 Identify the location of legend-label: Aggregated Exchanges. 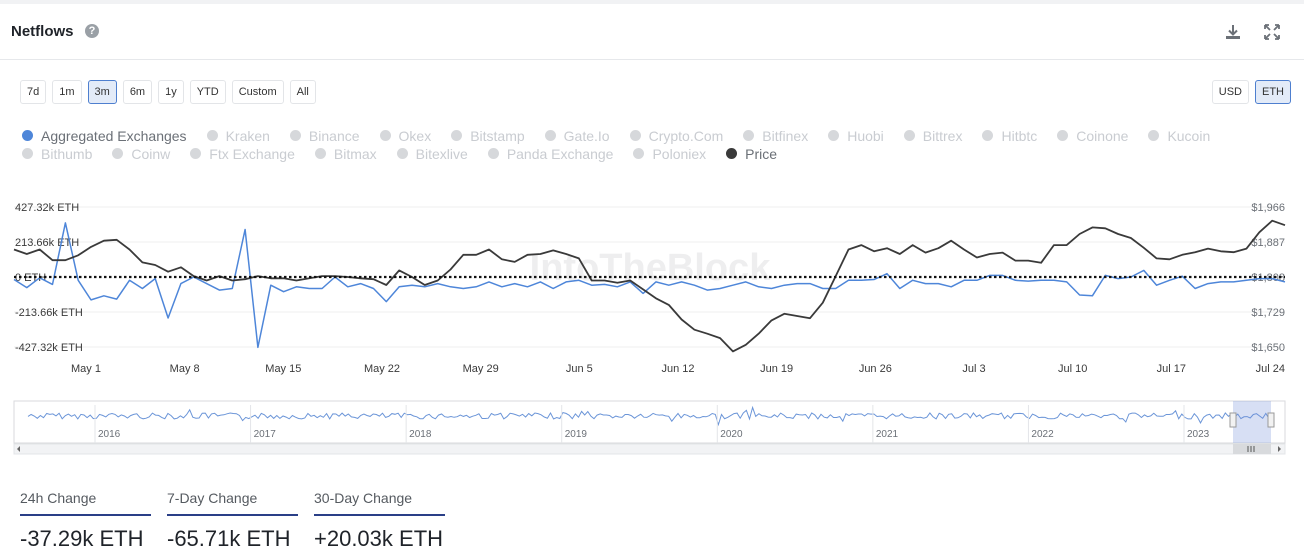
(114, 135).